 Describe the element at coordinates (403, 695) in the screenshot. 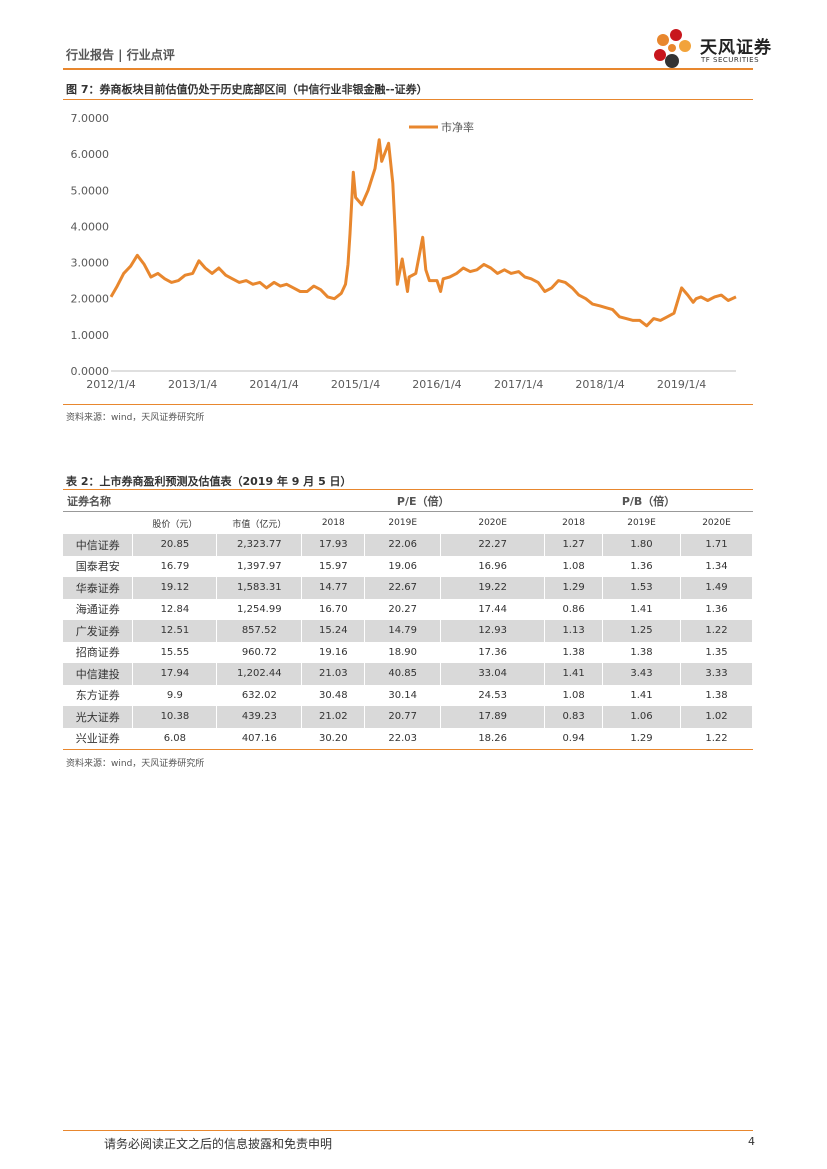

I see `table-cell: 30.14` at that location.